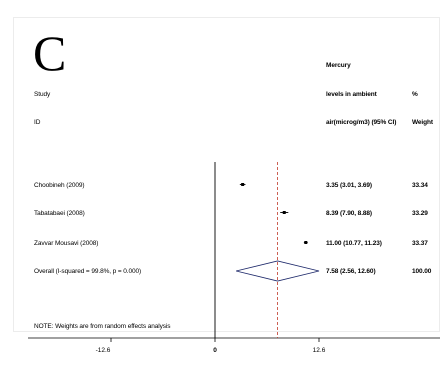 The width and height of the screenshot is (445, 372). What do you see at coordinates (50, 53) in the screenshot?
I see `panel-letter: C` at bounding box center [50, 53].